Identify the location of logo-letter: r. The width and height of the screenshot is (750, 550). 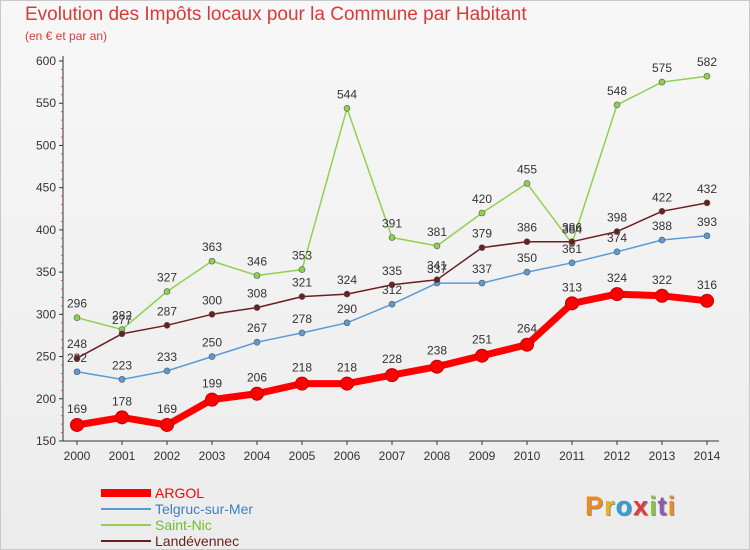
(610, 506).